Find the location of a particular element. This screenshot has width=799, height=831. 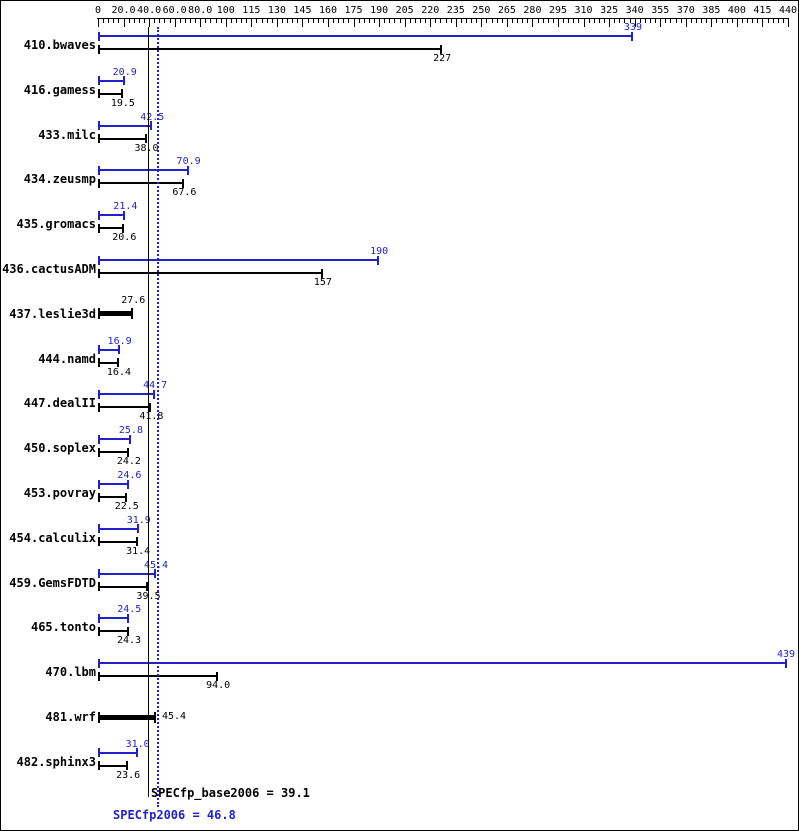

peak-value-label: 20.9 is located at coordinates (124, 72).